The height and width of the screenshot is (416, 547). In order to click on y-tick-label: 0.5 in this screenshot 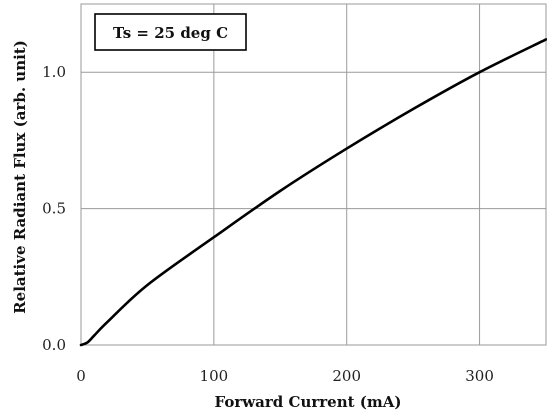, I will do `click(54, 209)`.